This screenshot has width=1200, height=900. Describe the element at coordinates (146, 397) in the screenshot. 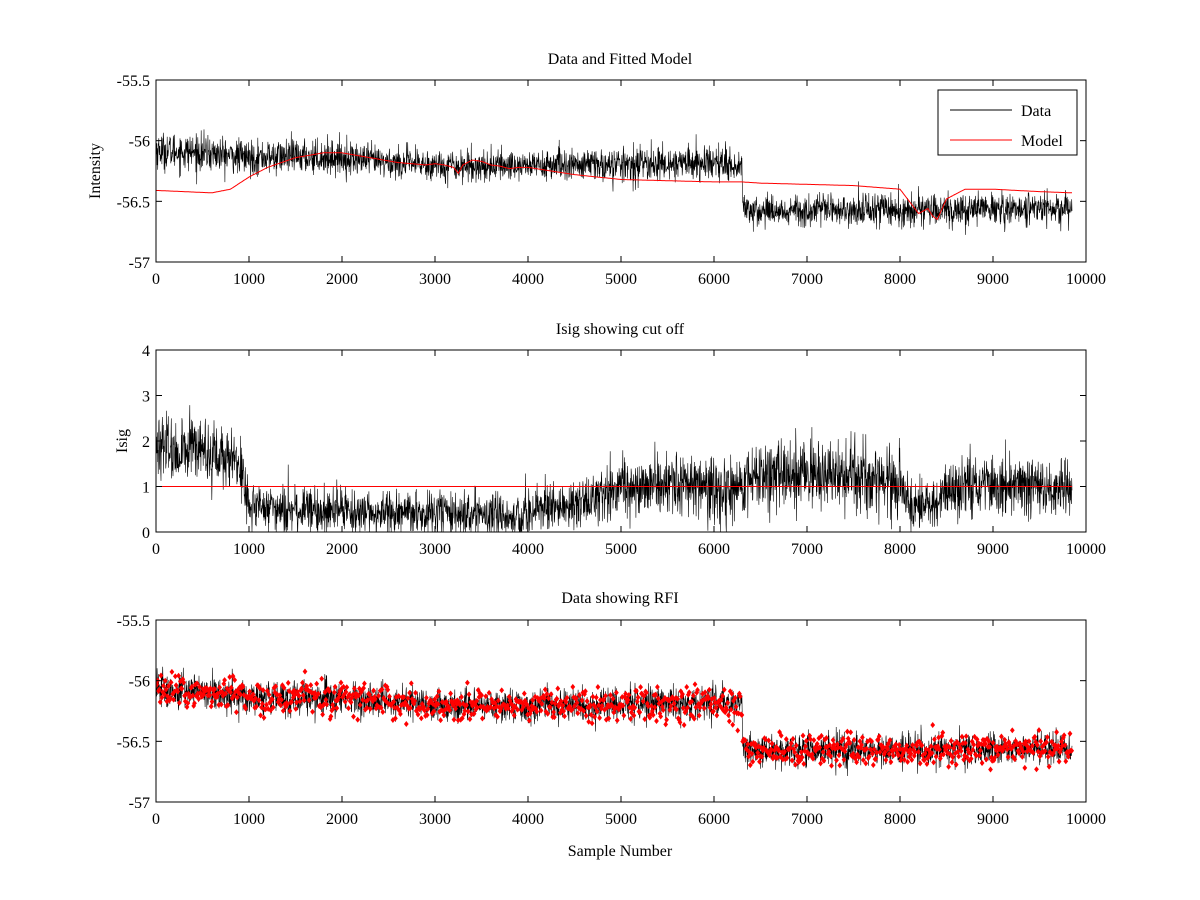

I see `y-tick-label: 3` at that location.